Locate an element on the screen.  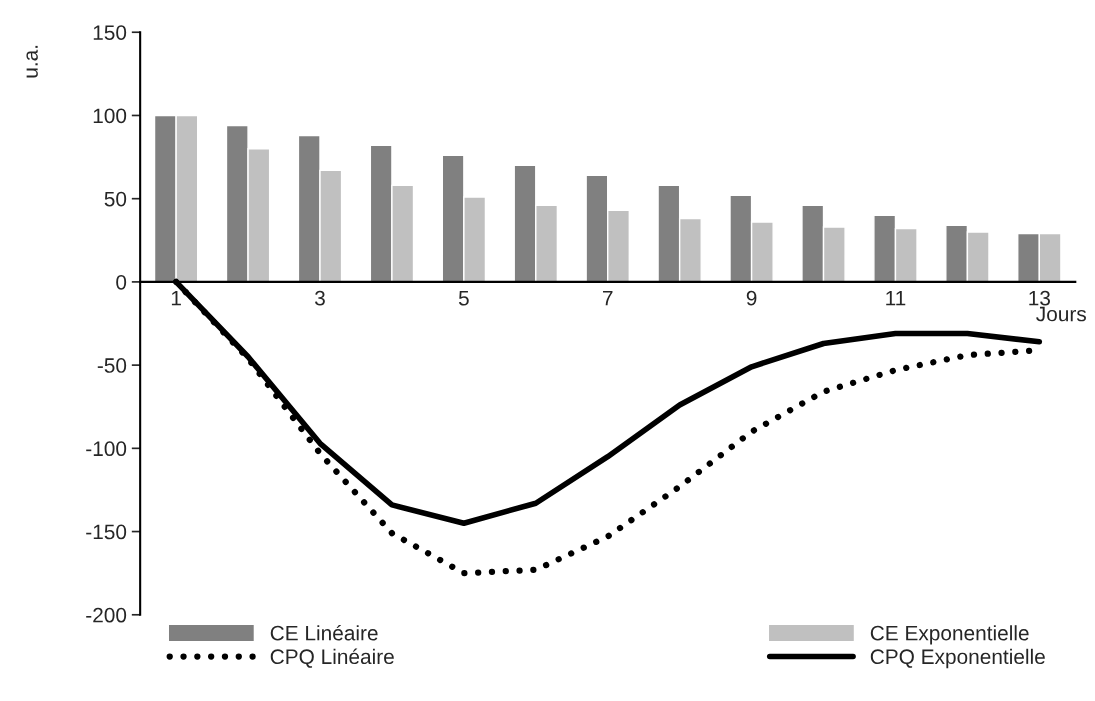
x-tick-label: 9 is located at coordinates (751, 298).